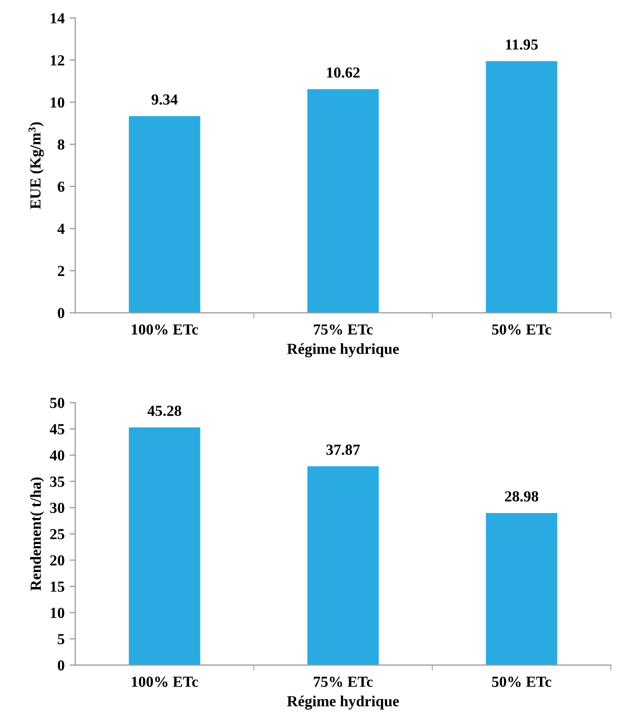 The height and width of the screenshot is (719, 617). Describe the element at coordinates (57, 560) in the screenshot. I see `y-tick-label: 20` at that location.